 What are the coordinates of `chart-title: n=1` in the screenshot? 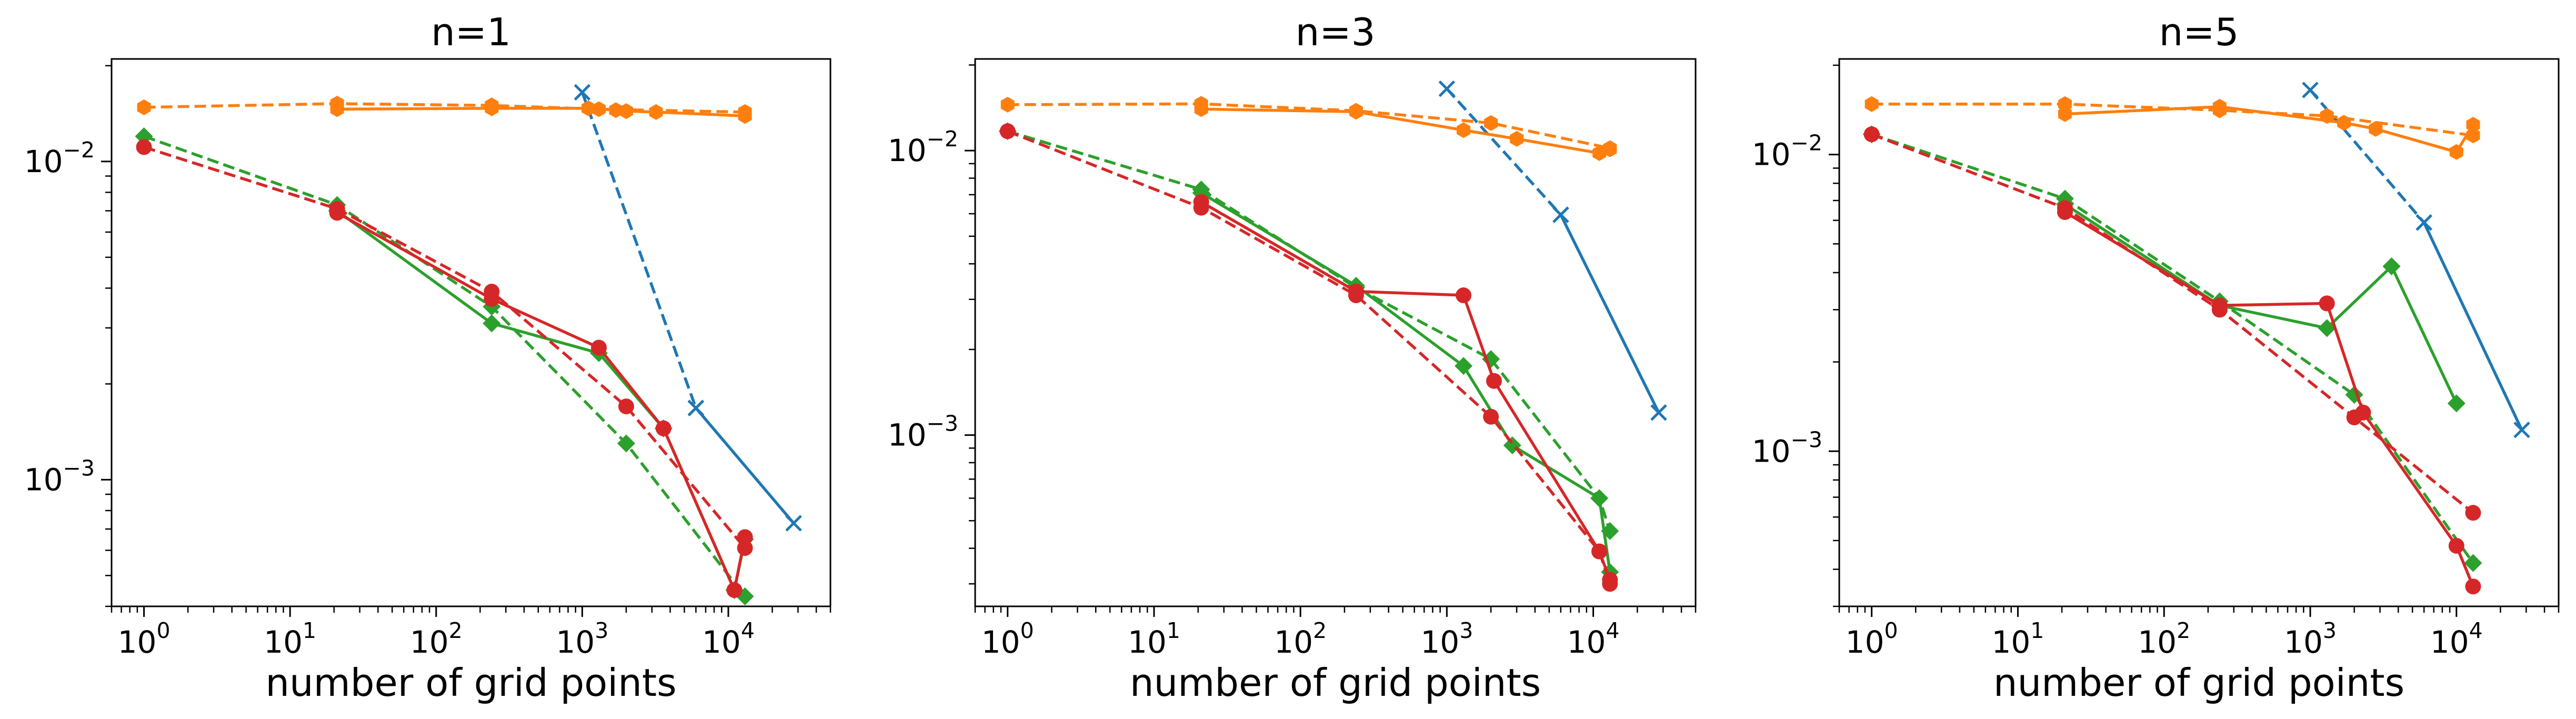 It's located at (471, 32).